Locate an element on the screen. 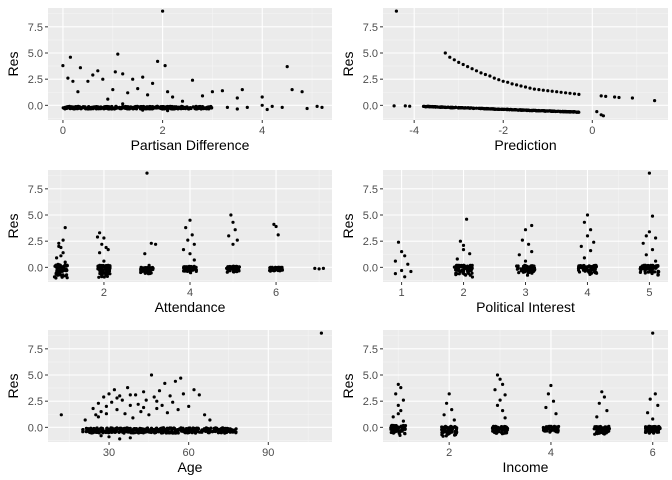 Image resolution: width=672 pixels, height=480 pixels. x-tick-label: 3 is located at coordinates (525, 293).